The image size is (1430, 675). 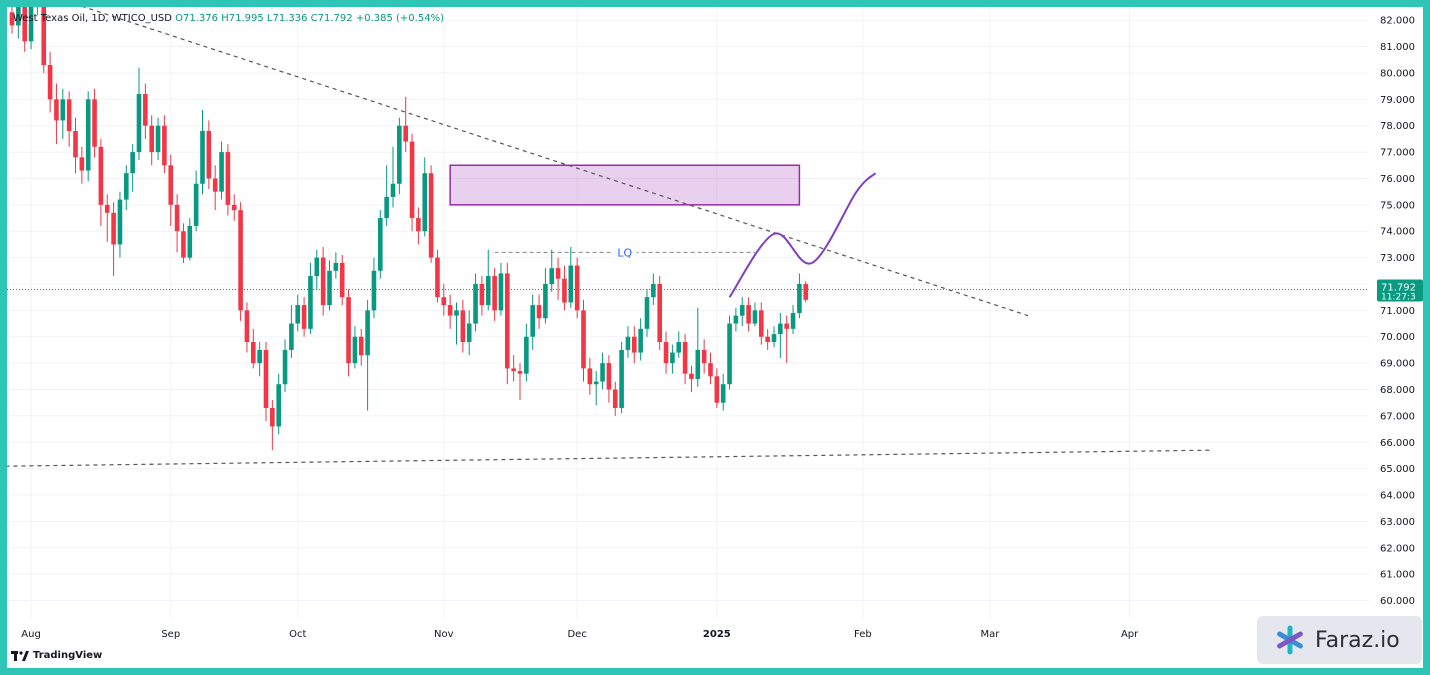 I want to click on y-tick-label: 80.000, so click(x=1397, y=73).